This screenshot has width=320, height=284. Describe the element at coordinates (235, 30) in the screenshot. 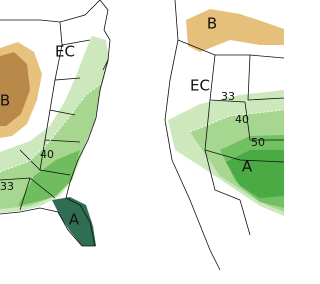

I see `below-region` at that location.